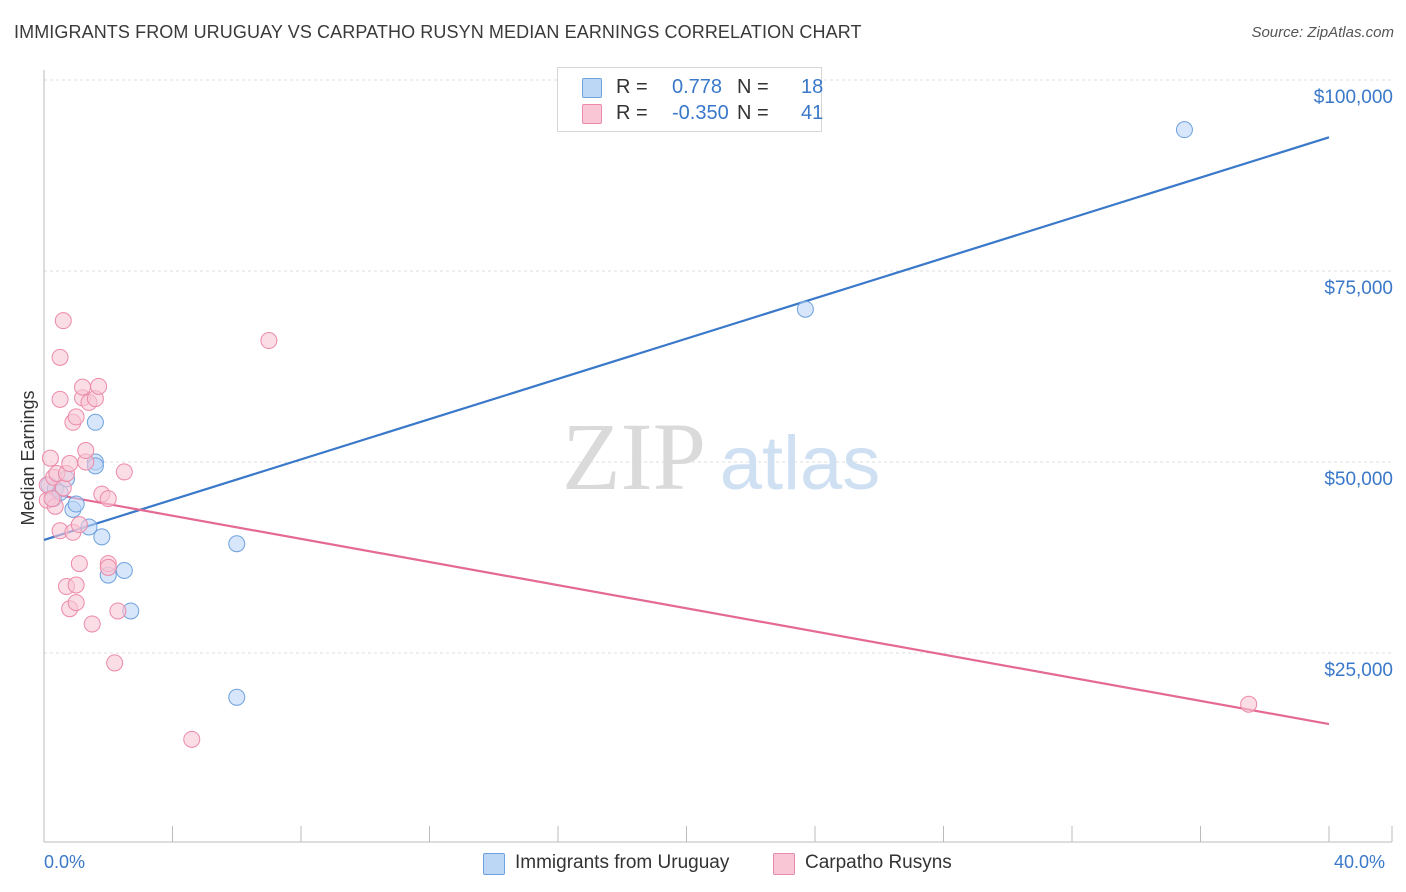 The height and width of the screenshot is (892, 1406). I want to click on legend-n-value: 18, so click(812, 87).